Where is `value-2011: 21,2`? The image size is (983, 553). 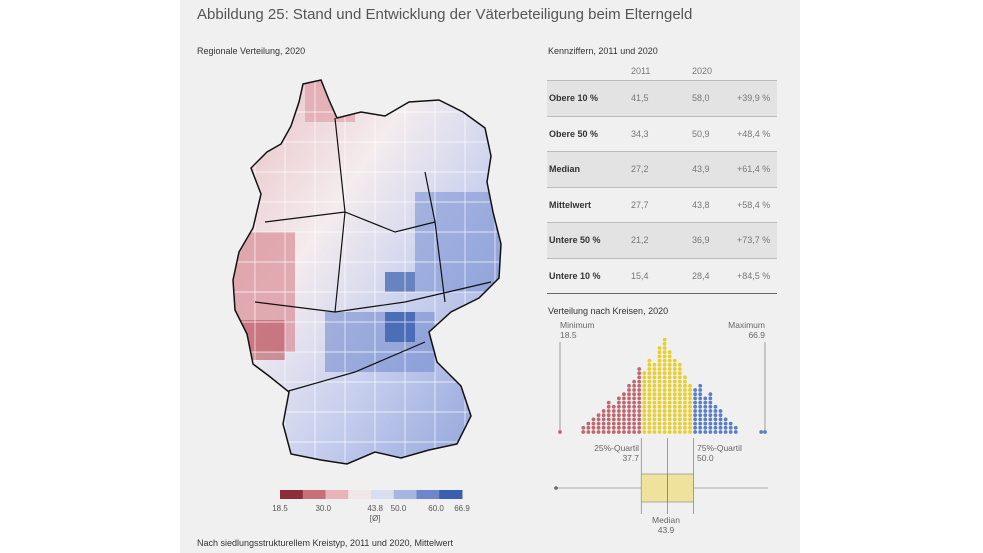
value-2011: 21,2 is located at coordinates (640, 240).